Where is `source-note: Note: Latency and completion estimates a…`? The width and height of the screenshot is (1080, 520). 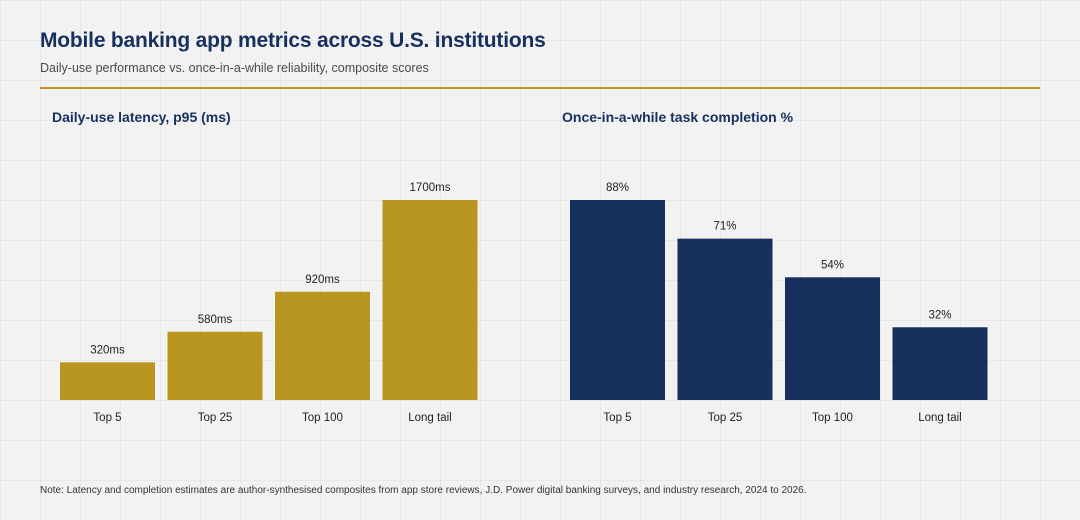 source-note: Note: Latency and completion estimates a… is located at coordinates (423, 490).